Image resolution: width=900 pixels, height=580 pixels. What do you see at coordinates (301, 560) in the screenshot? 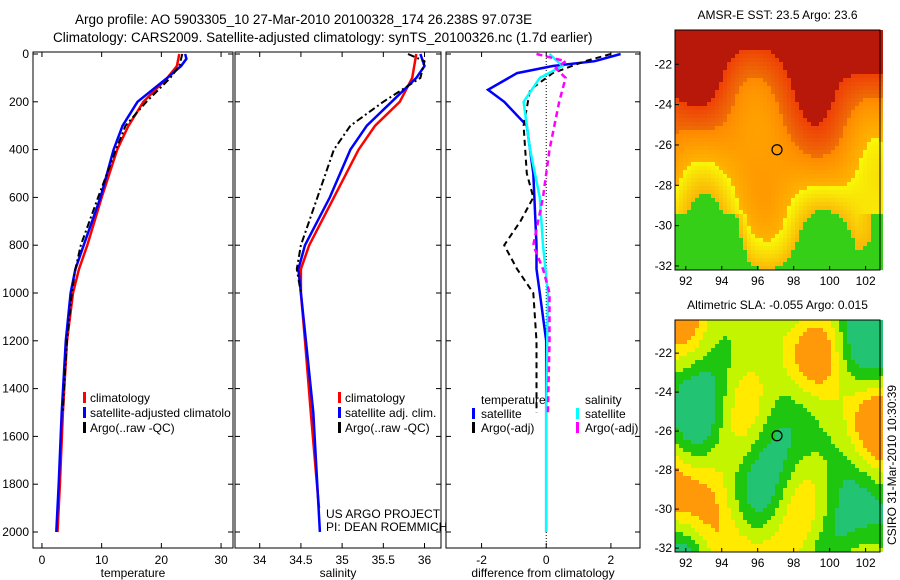
I see `x-tick-label: 34.5` at bounding box center [301, 560].